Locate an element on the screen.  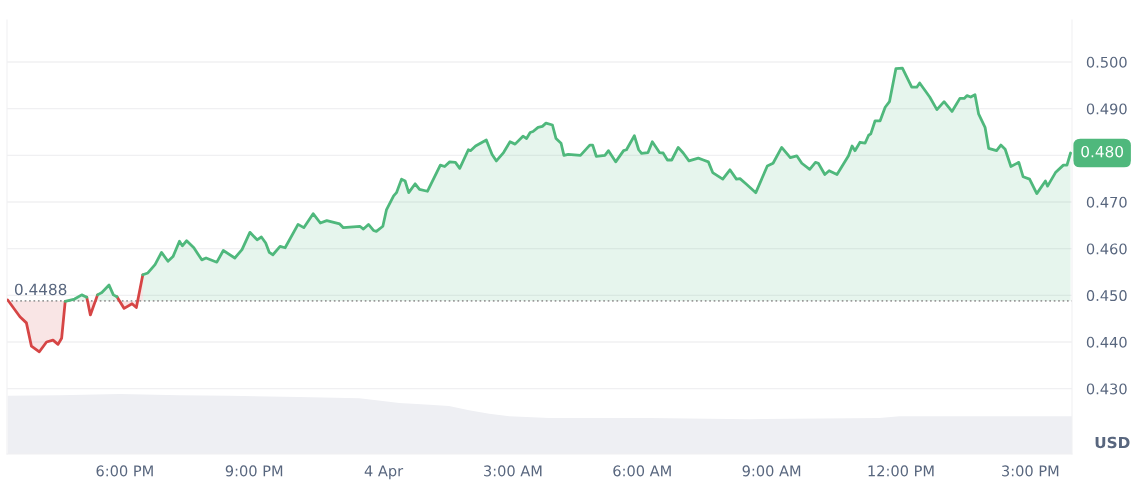
x-tick-label: 9:00 AM is located at coordinates (771, 471).